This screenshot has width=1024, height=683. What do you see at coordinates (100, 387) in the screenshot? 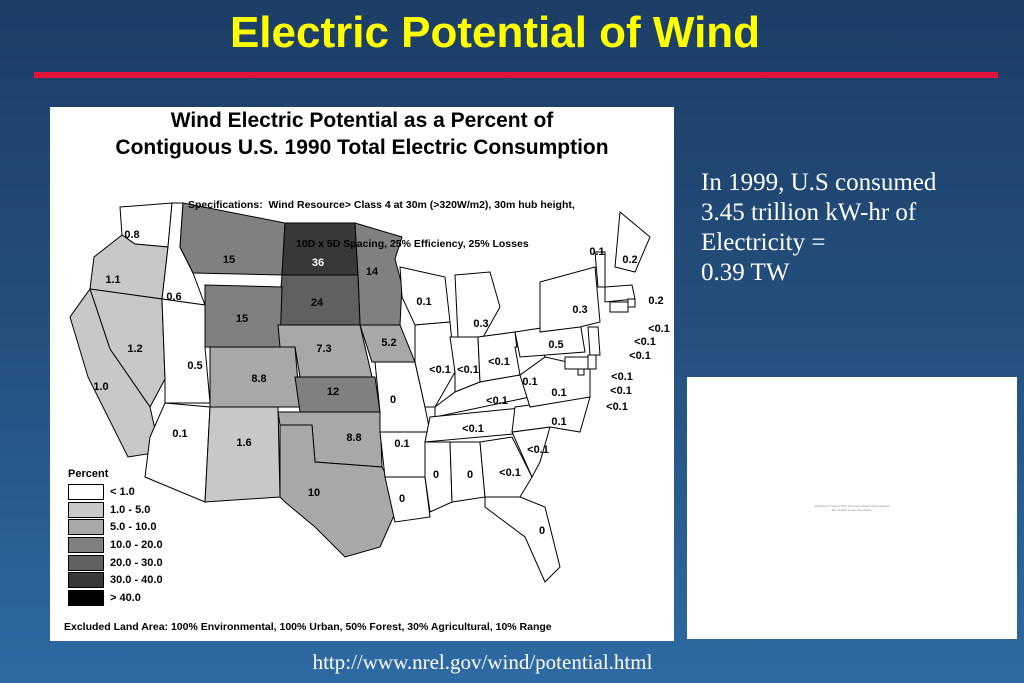
I see `state-value-ca: 1.0` at bounding box center [100, 387].